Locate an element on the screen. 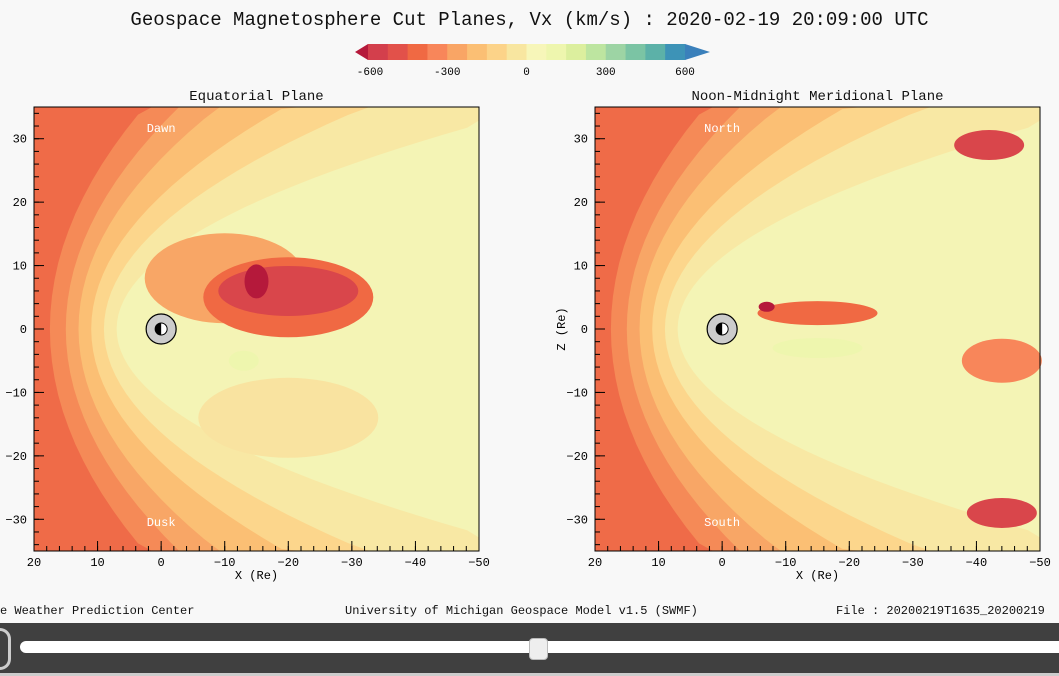  panel-title-equatorial: Equatorial Plane is located at coordinates (256, 97).